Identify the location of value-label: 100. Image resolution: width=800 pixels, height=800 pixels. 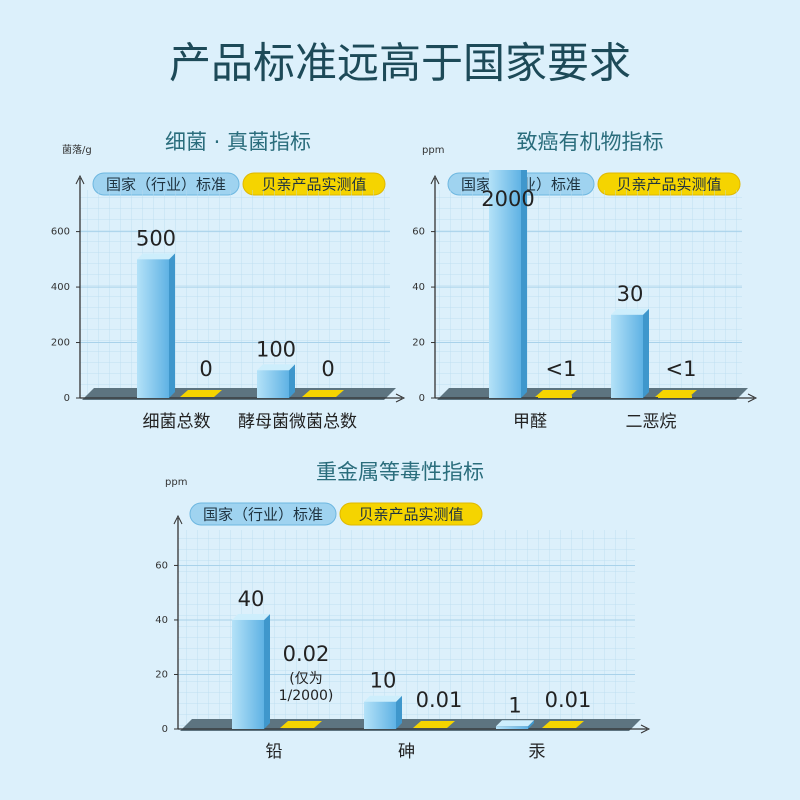
(276, 349).